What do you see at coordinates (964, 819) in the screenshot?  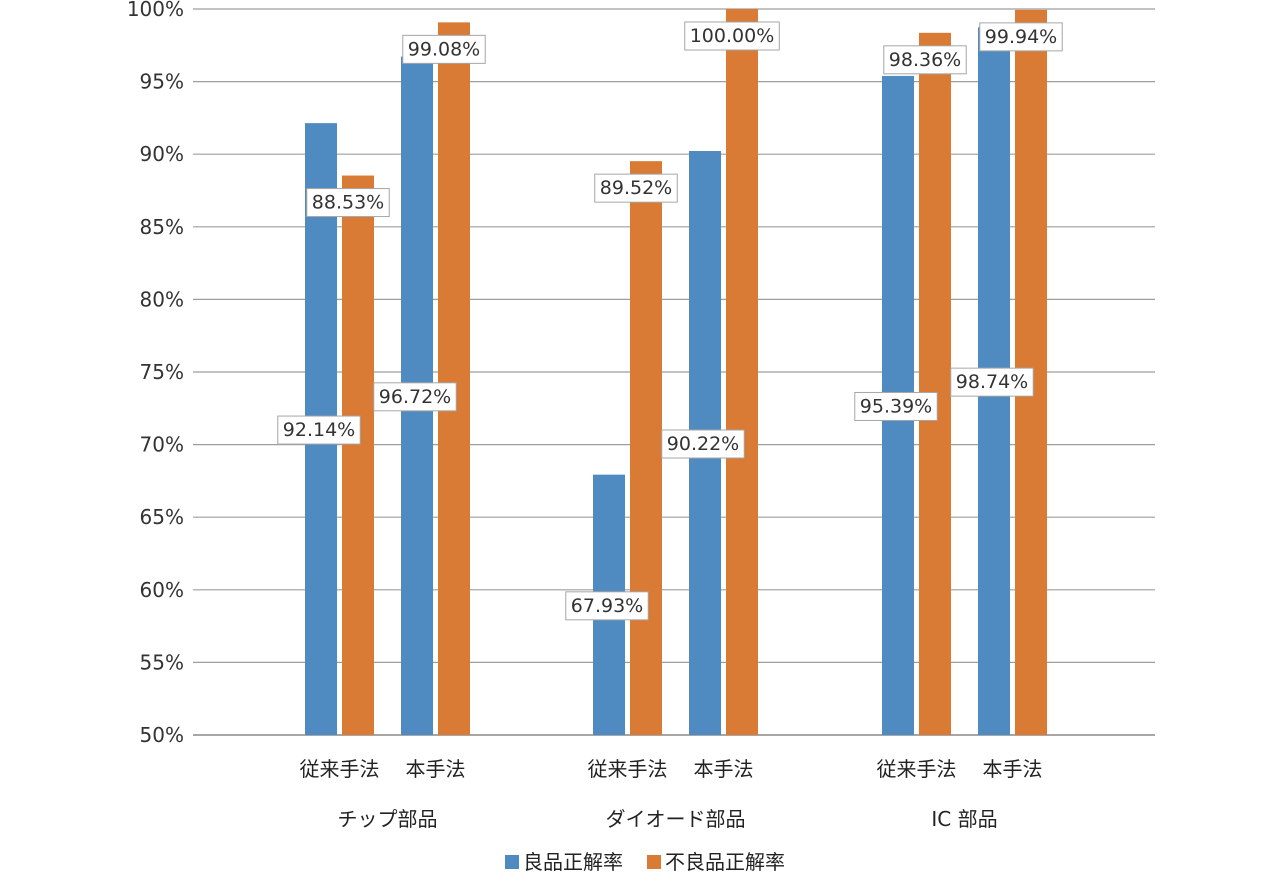 I see `x-group-label: IC 部品` at bounding box center [964, 819].